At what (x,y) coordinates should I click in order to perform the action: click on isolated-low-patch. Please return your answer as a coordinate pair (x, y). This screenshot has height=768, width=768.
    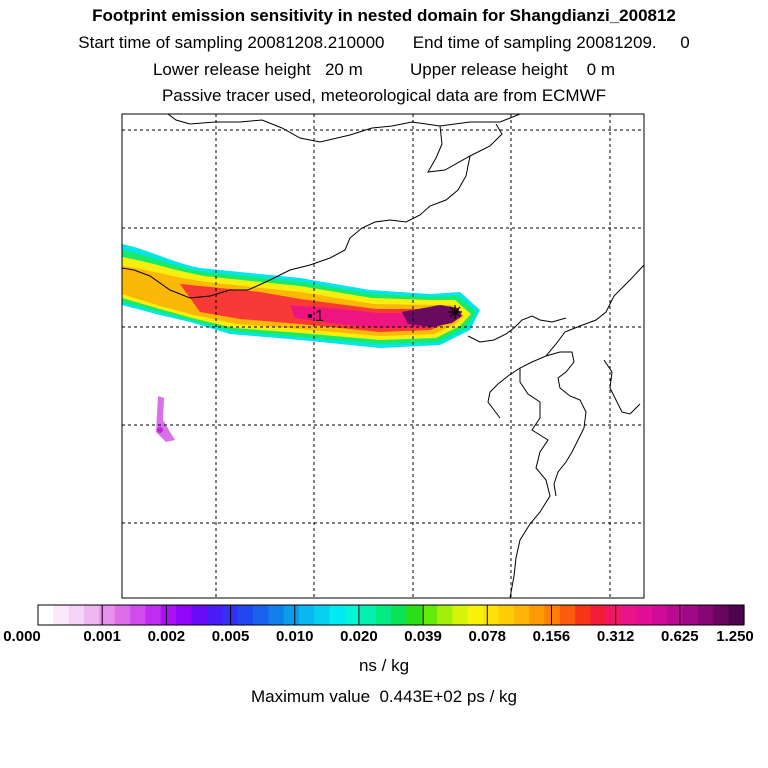
    Looking at the image, I should click on (165, 419).